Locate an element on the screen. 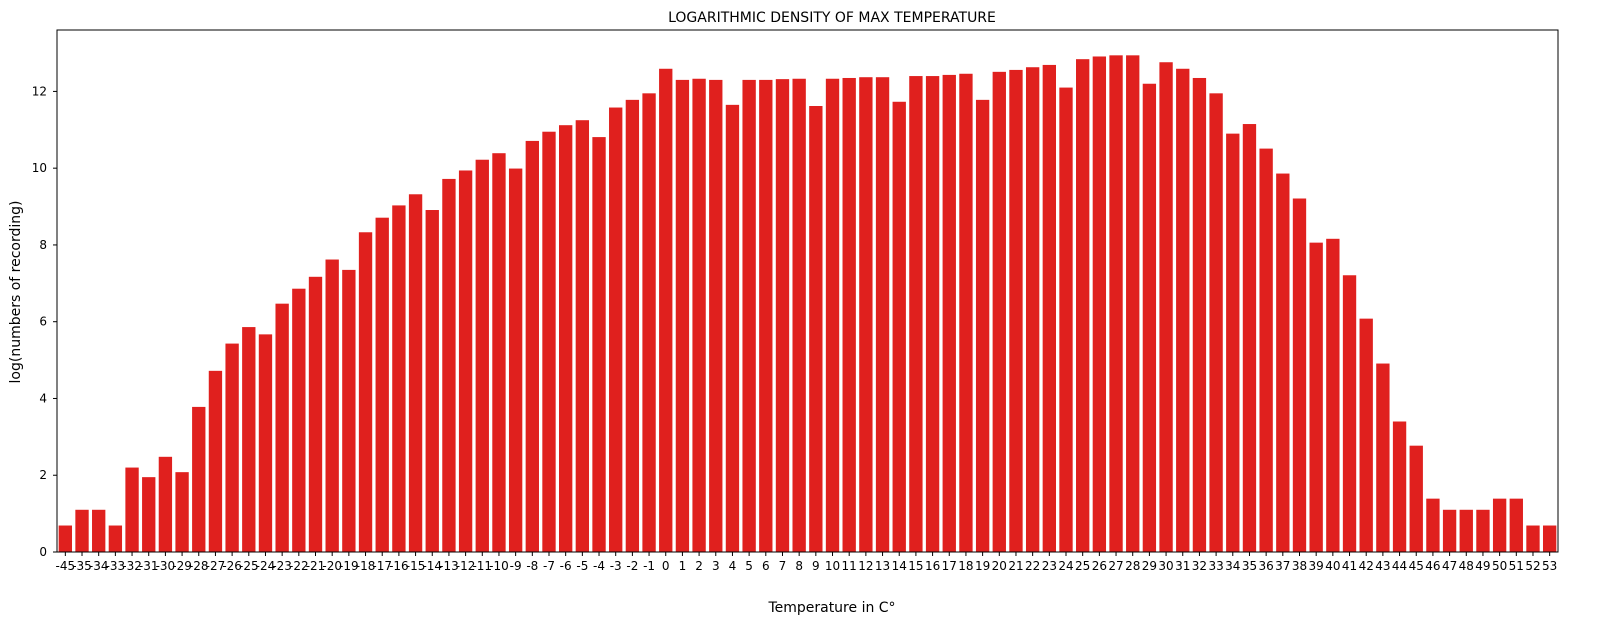 The height and width of the screenshot is (627, 1618). x-tick-label: -21 is located at coordinates (316, 566).